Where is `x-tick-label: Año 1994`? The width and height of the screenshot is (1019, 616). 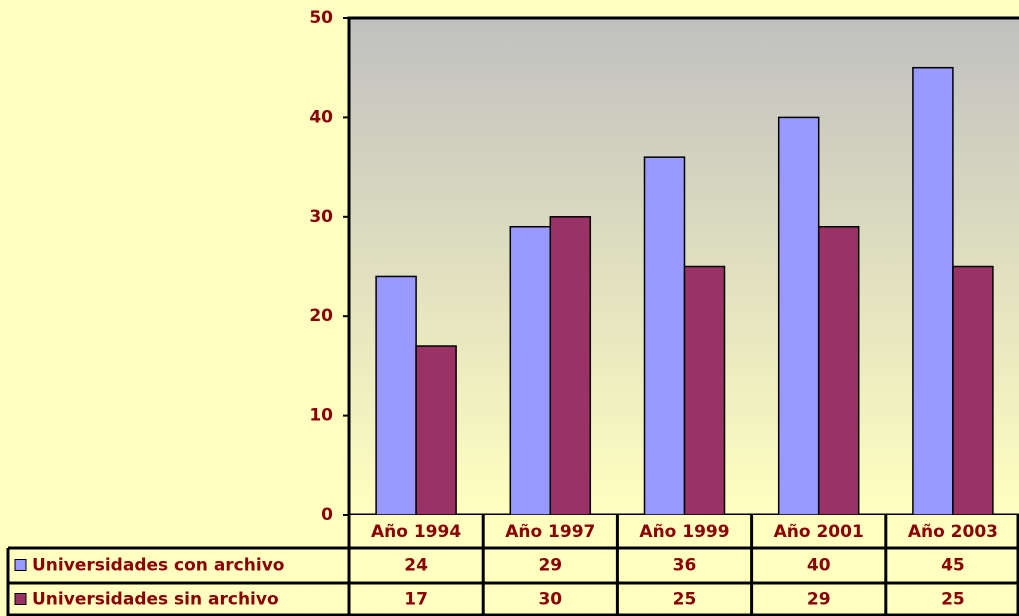 x-tick-label: Año 1994 is located at coordinates (416, 532).